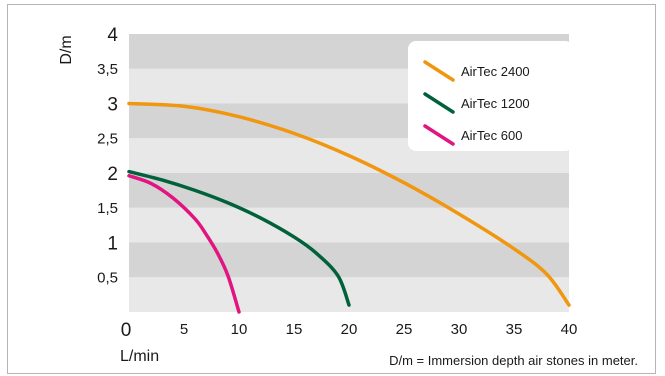 Image resolution: width=665 pixels, height=376 pixels. What do you see at coordinates (459, 329) in the screenshot?
I see `x-tick-label: 30` at bounding box center [459, 329].